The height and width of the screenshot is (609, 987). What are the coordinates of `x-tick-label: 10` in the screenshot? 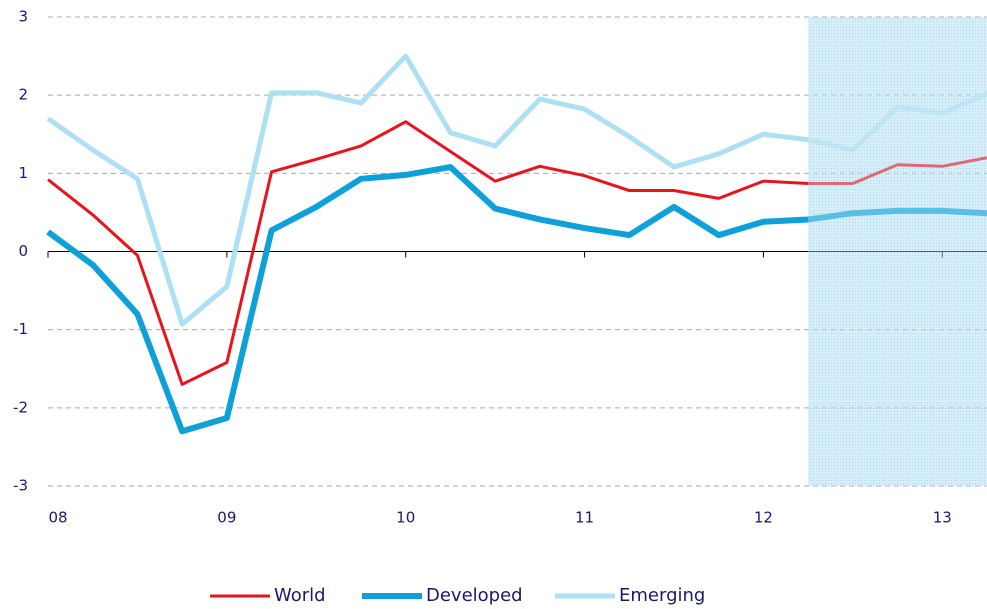 It's located at (405, 518).